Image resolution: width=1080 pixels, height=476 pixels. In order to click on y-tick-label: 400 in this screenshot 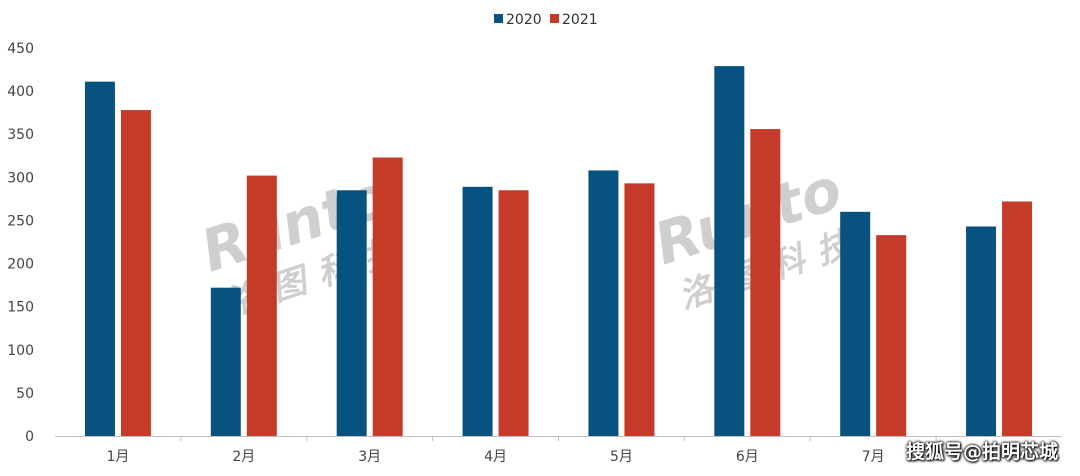, I will do `click(20, 92)`.